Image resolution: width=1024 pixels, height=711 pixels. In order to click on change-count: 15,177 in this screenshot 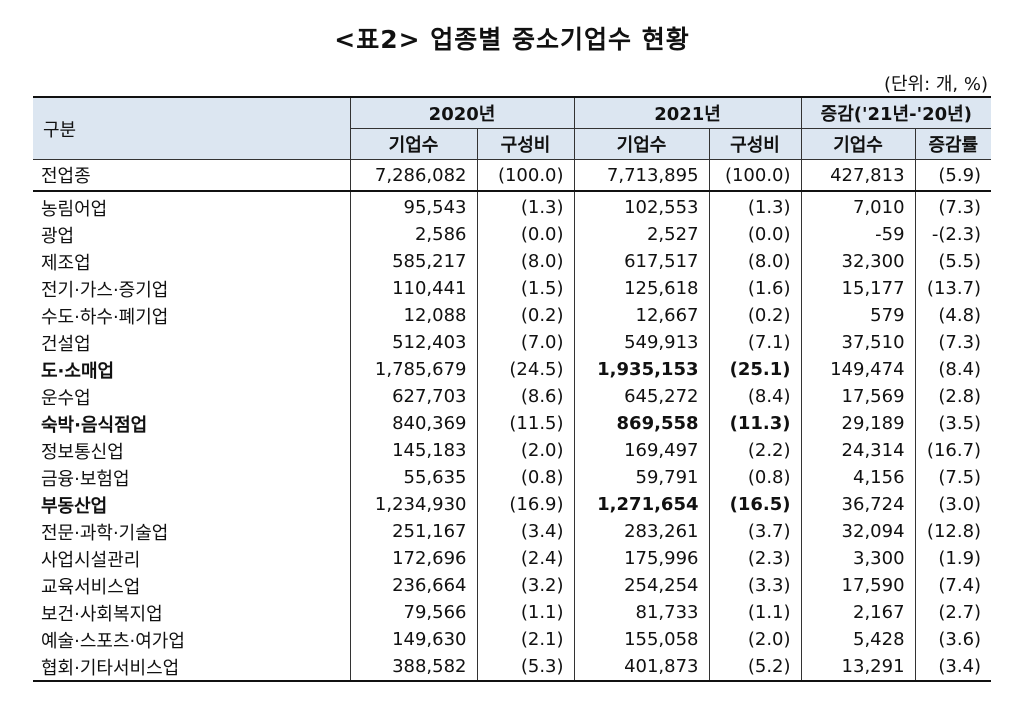, I will do `click(858, 288)`.